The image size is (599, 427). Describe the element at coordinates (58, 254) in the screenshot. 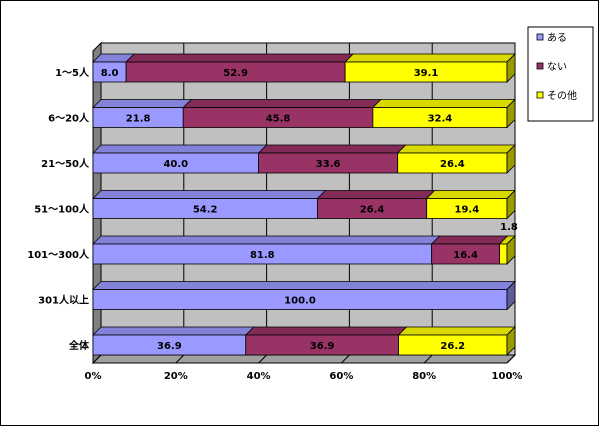

I see `category-label: 101～300人` at that location.